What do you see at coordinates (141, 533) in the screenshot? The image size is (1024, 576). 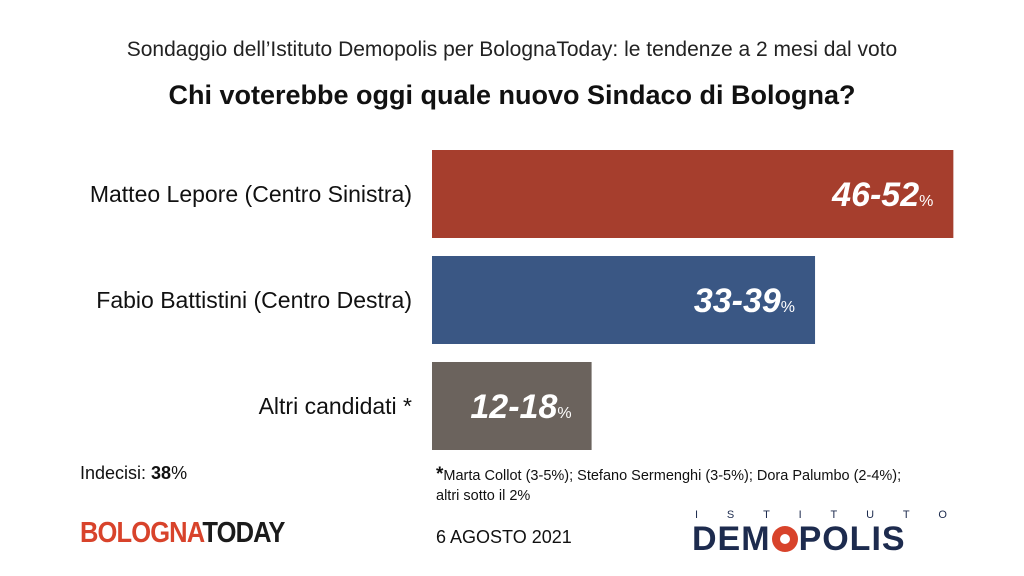 I see `logo-part-bologna: BOLOGNA` at bounding box center [141, 533].